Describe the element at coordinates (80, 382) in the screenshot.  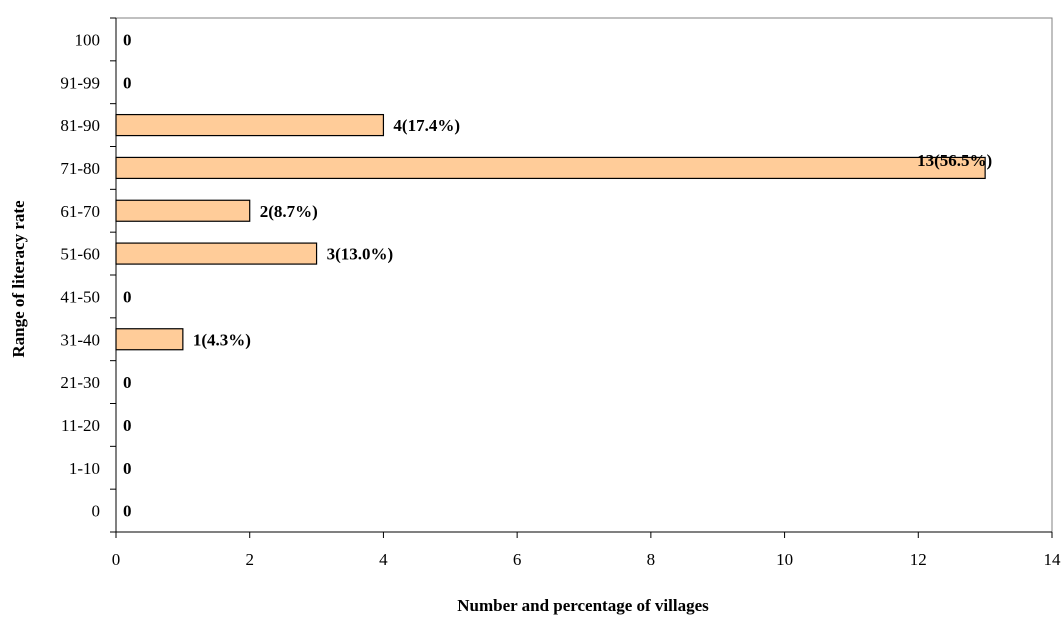
I see `y-tick-label: 21-30` at that location.